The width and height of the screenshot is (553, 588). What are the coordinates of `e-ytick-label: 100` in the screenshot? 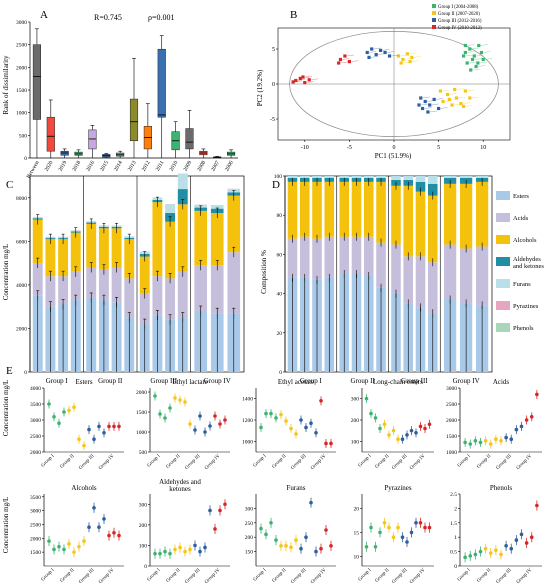 It's located at (355, 442).